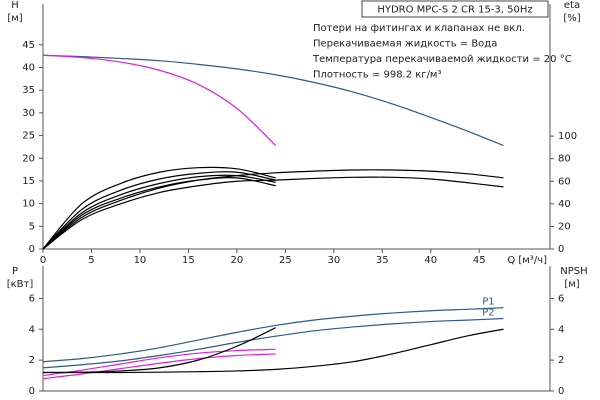  What do you see at coordinates (571, 284) in the screenshot?
I see `y2-unit: [м]` at bounding box center [571, 284].